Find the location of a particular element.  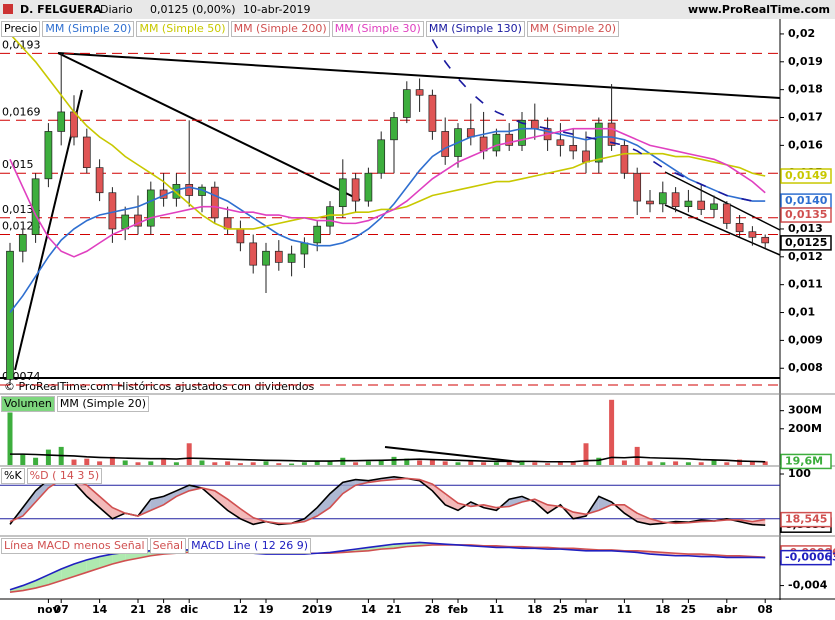

last-label: 0,0125 is located at coordinates (806, 242).